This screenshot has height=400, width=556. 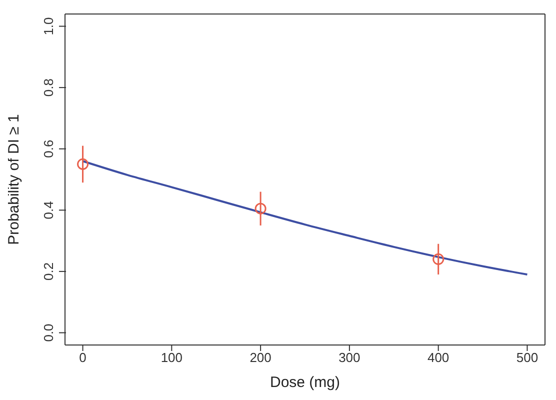 I want to click on x-axis-title: Dose (mg), so click(x=305, y=382).